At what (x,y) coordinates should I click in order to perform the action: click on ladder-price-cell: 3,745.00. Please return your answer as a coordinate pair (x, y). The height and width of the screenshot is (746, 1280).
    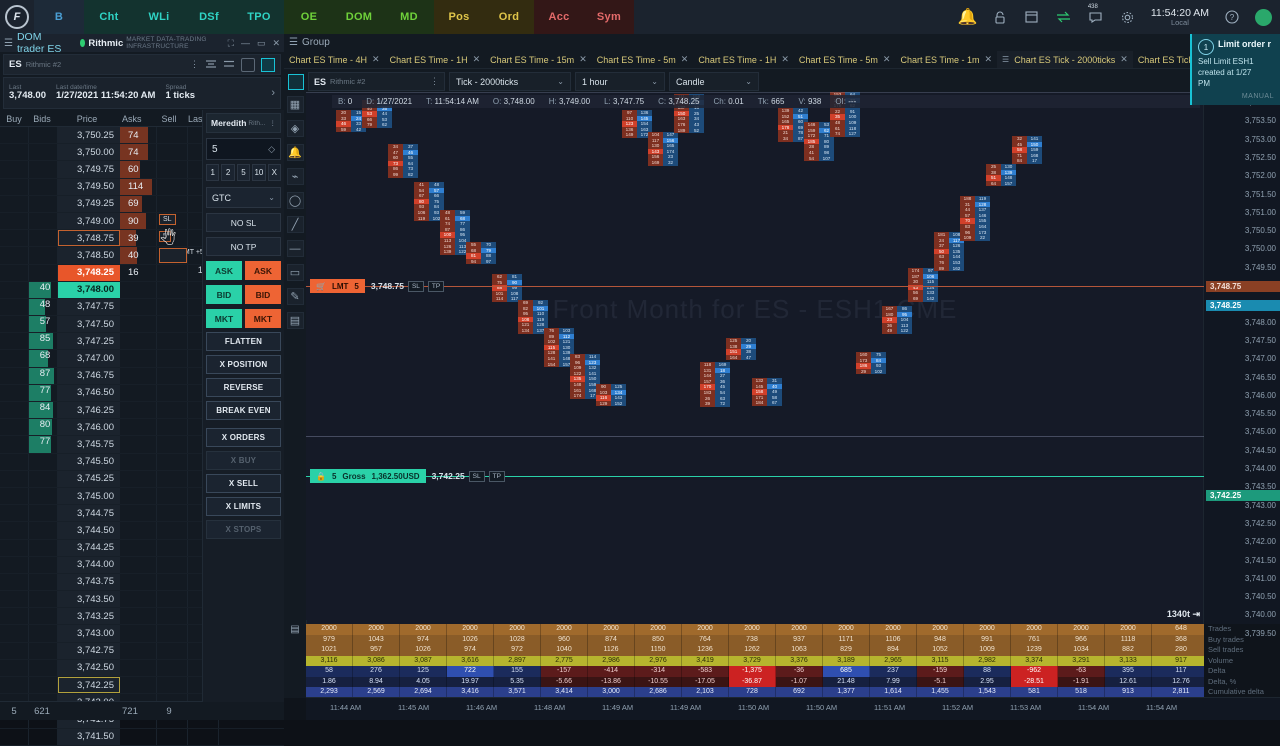
    Looking at the image, I should click on (89, 496).